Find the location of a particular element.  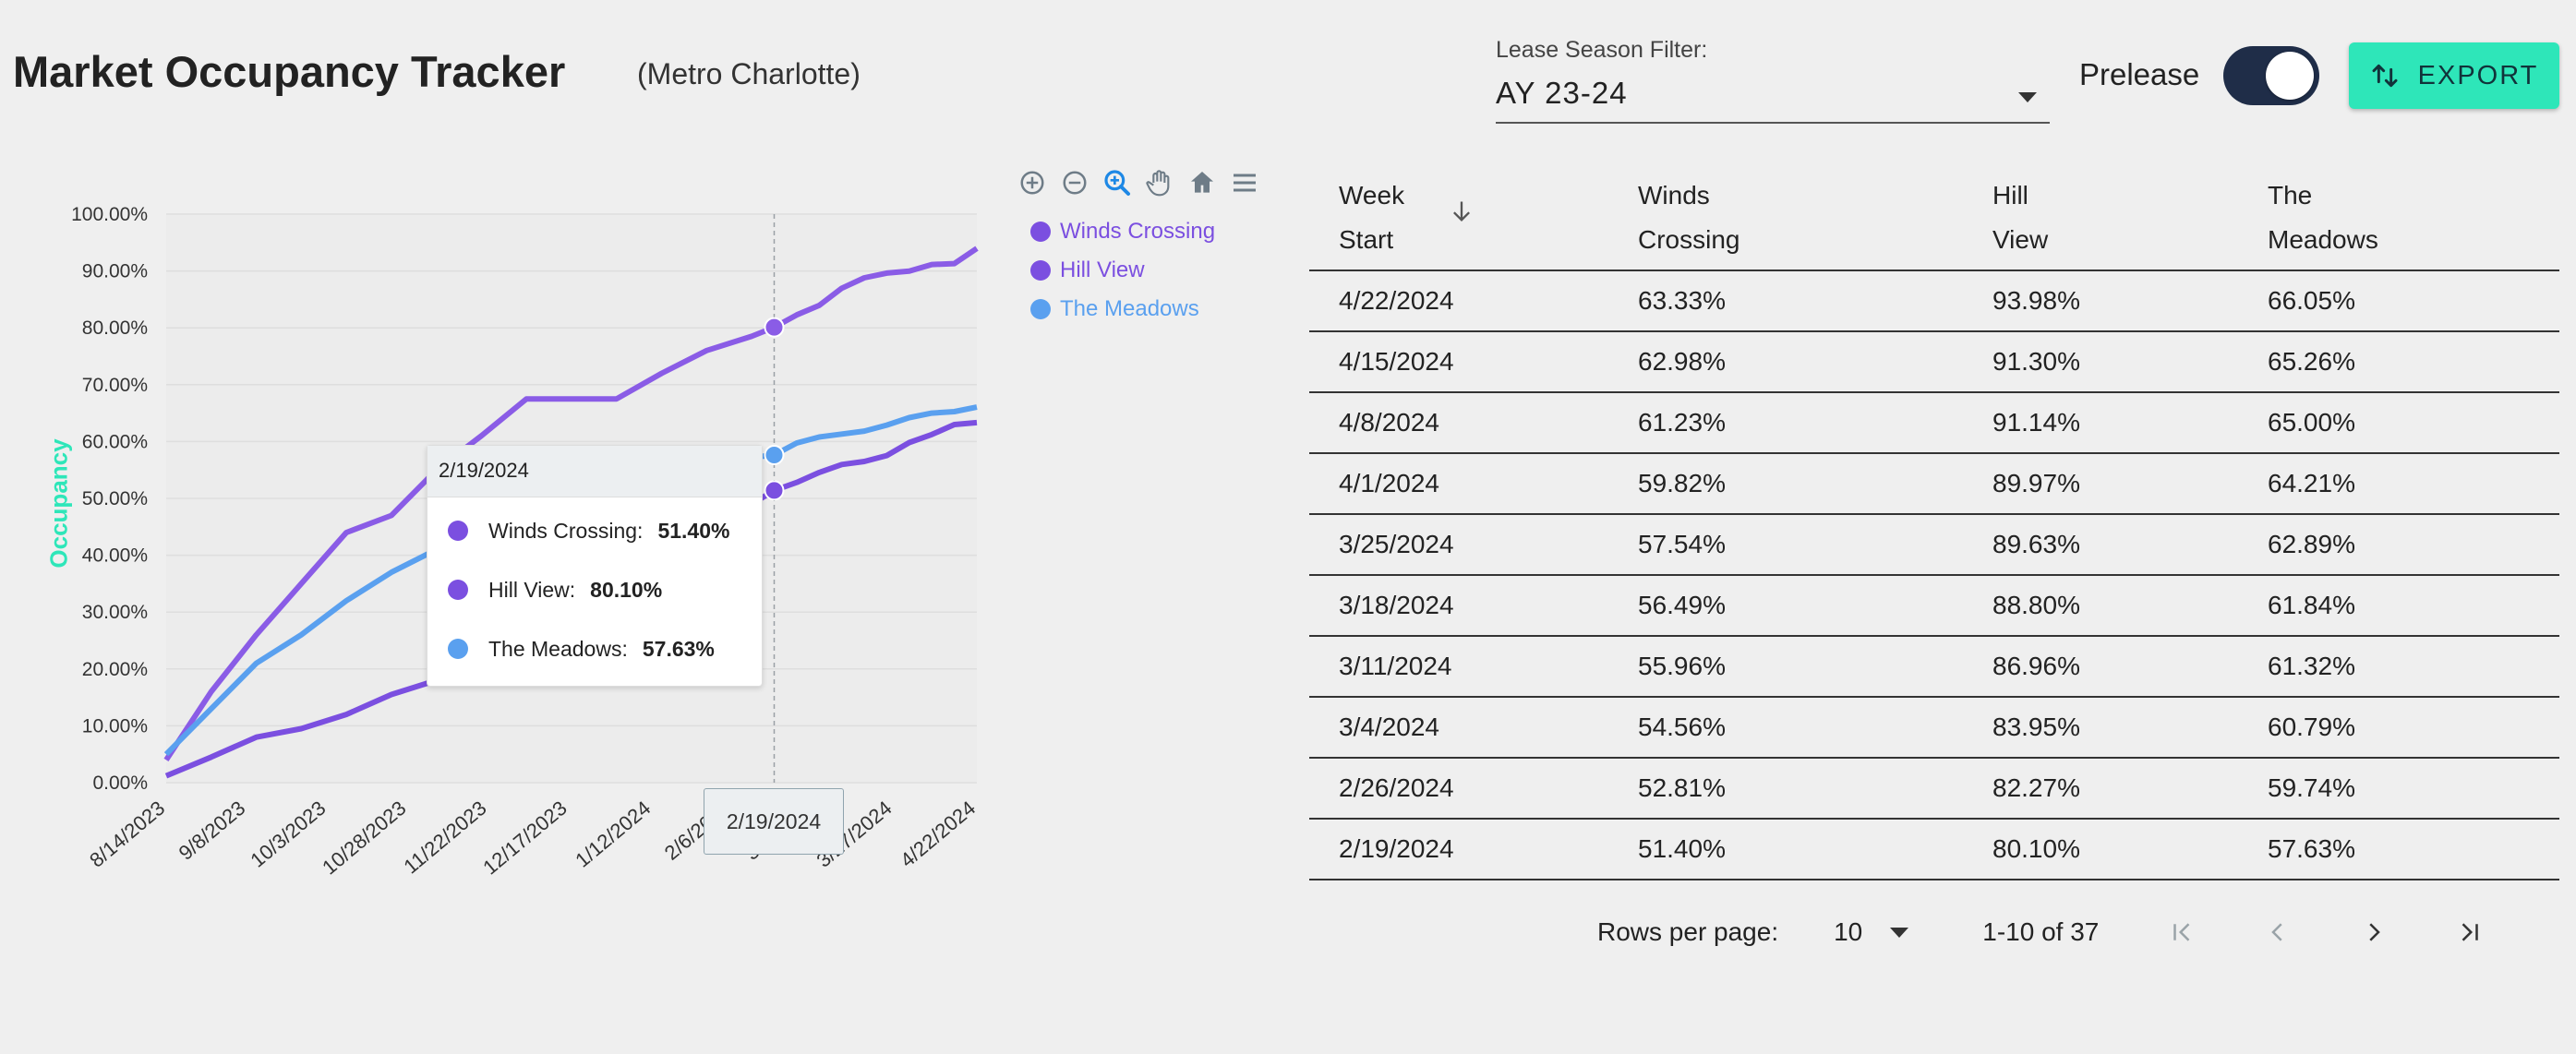

table-row: 3/25/2024 57.54% 89.63% 62.89% is located at coordinates (1934, 545).